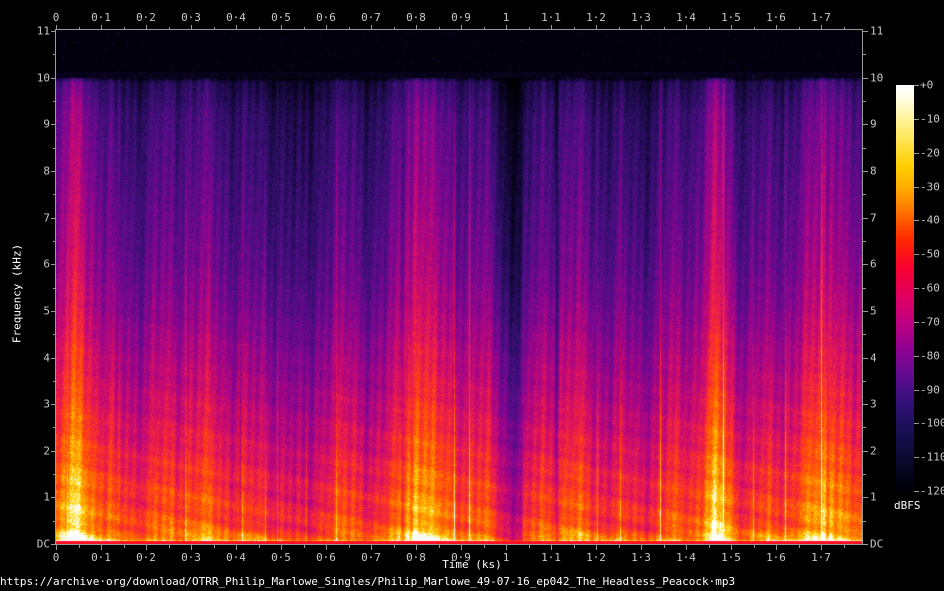 Image resolution: width=944 pixels, height=591 pixels. Describe the element at coordinates (731, 557) in the screenshot. I see `x-tick-label-bottom: 1·5` at that location.